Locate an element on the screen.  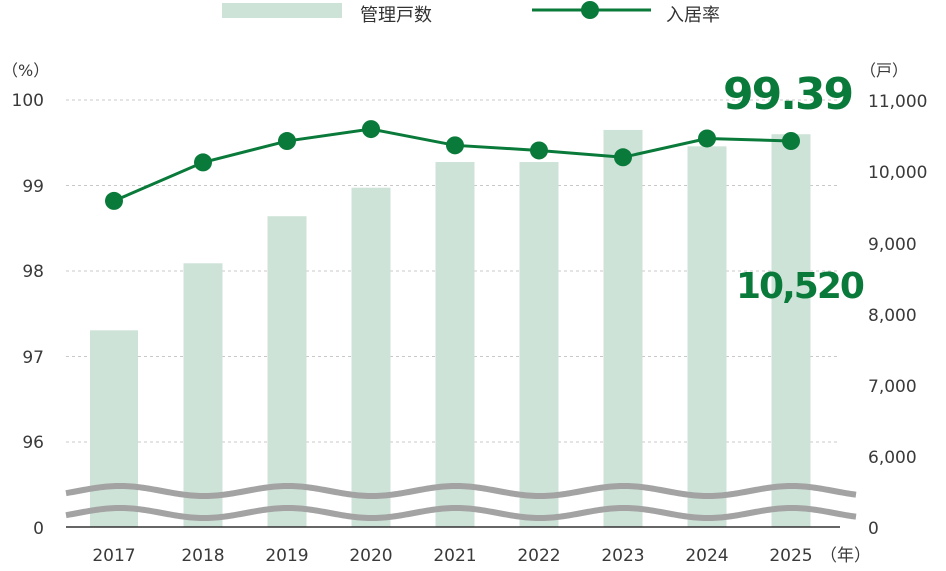
legend-bar-label: 管理戸数 is located at coordinates (396, 15).